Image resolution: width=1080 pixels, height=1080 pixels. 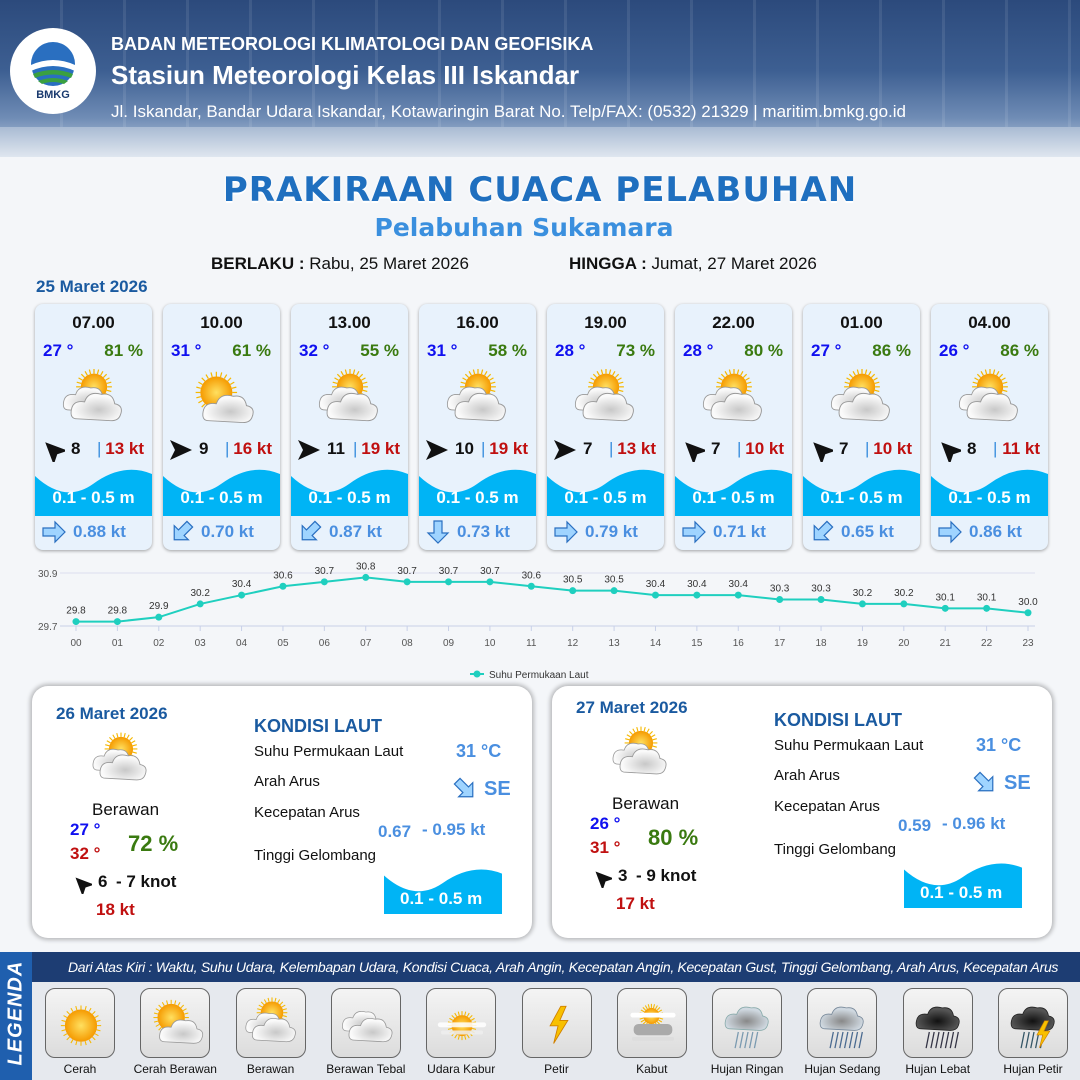 I want to click on x-tick-label: 02, so click(x=159, y=643).